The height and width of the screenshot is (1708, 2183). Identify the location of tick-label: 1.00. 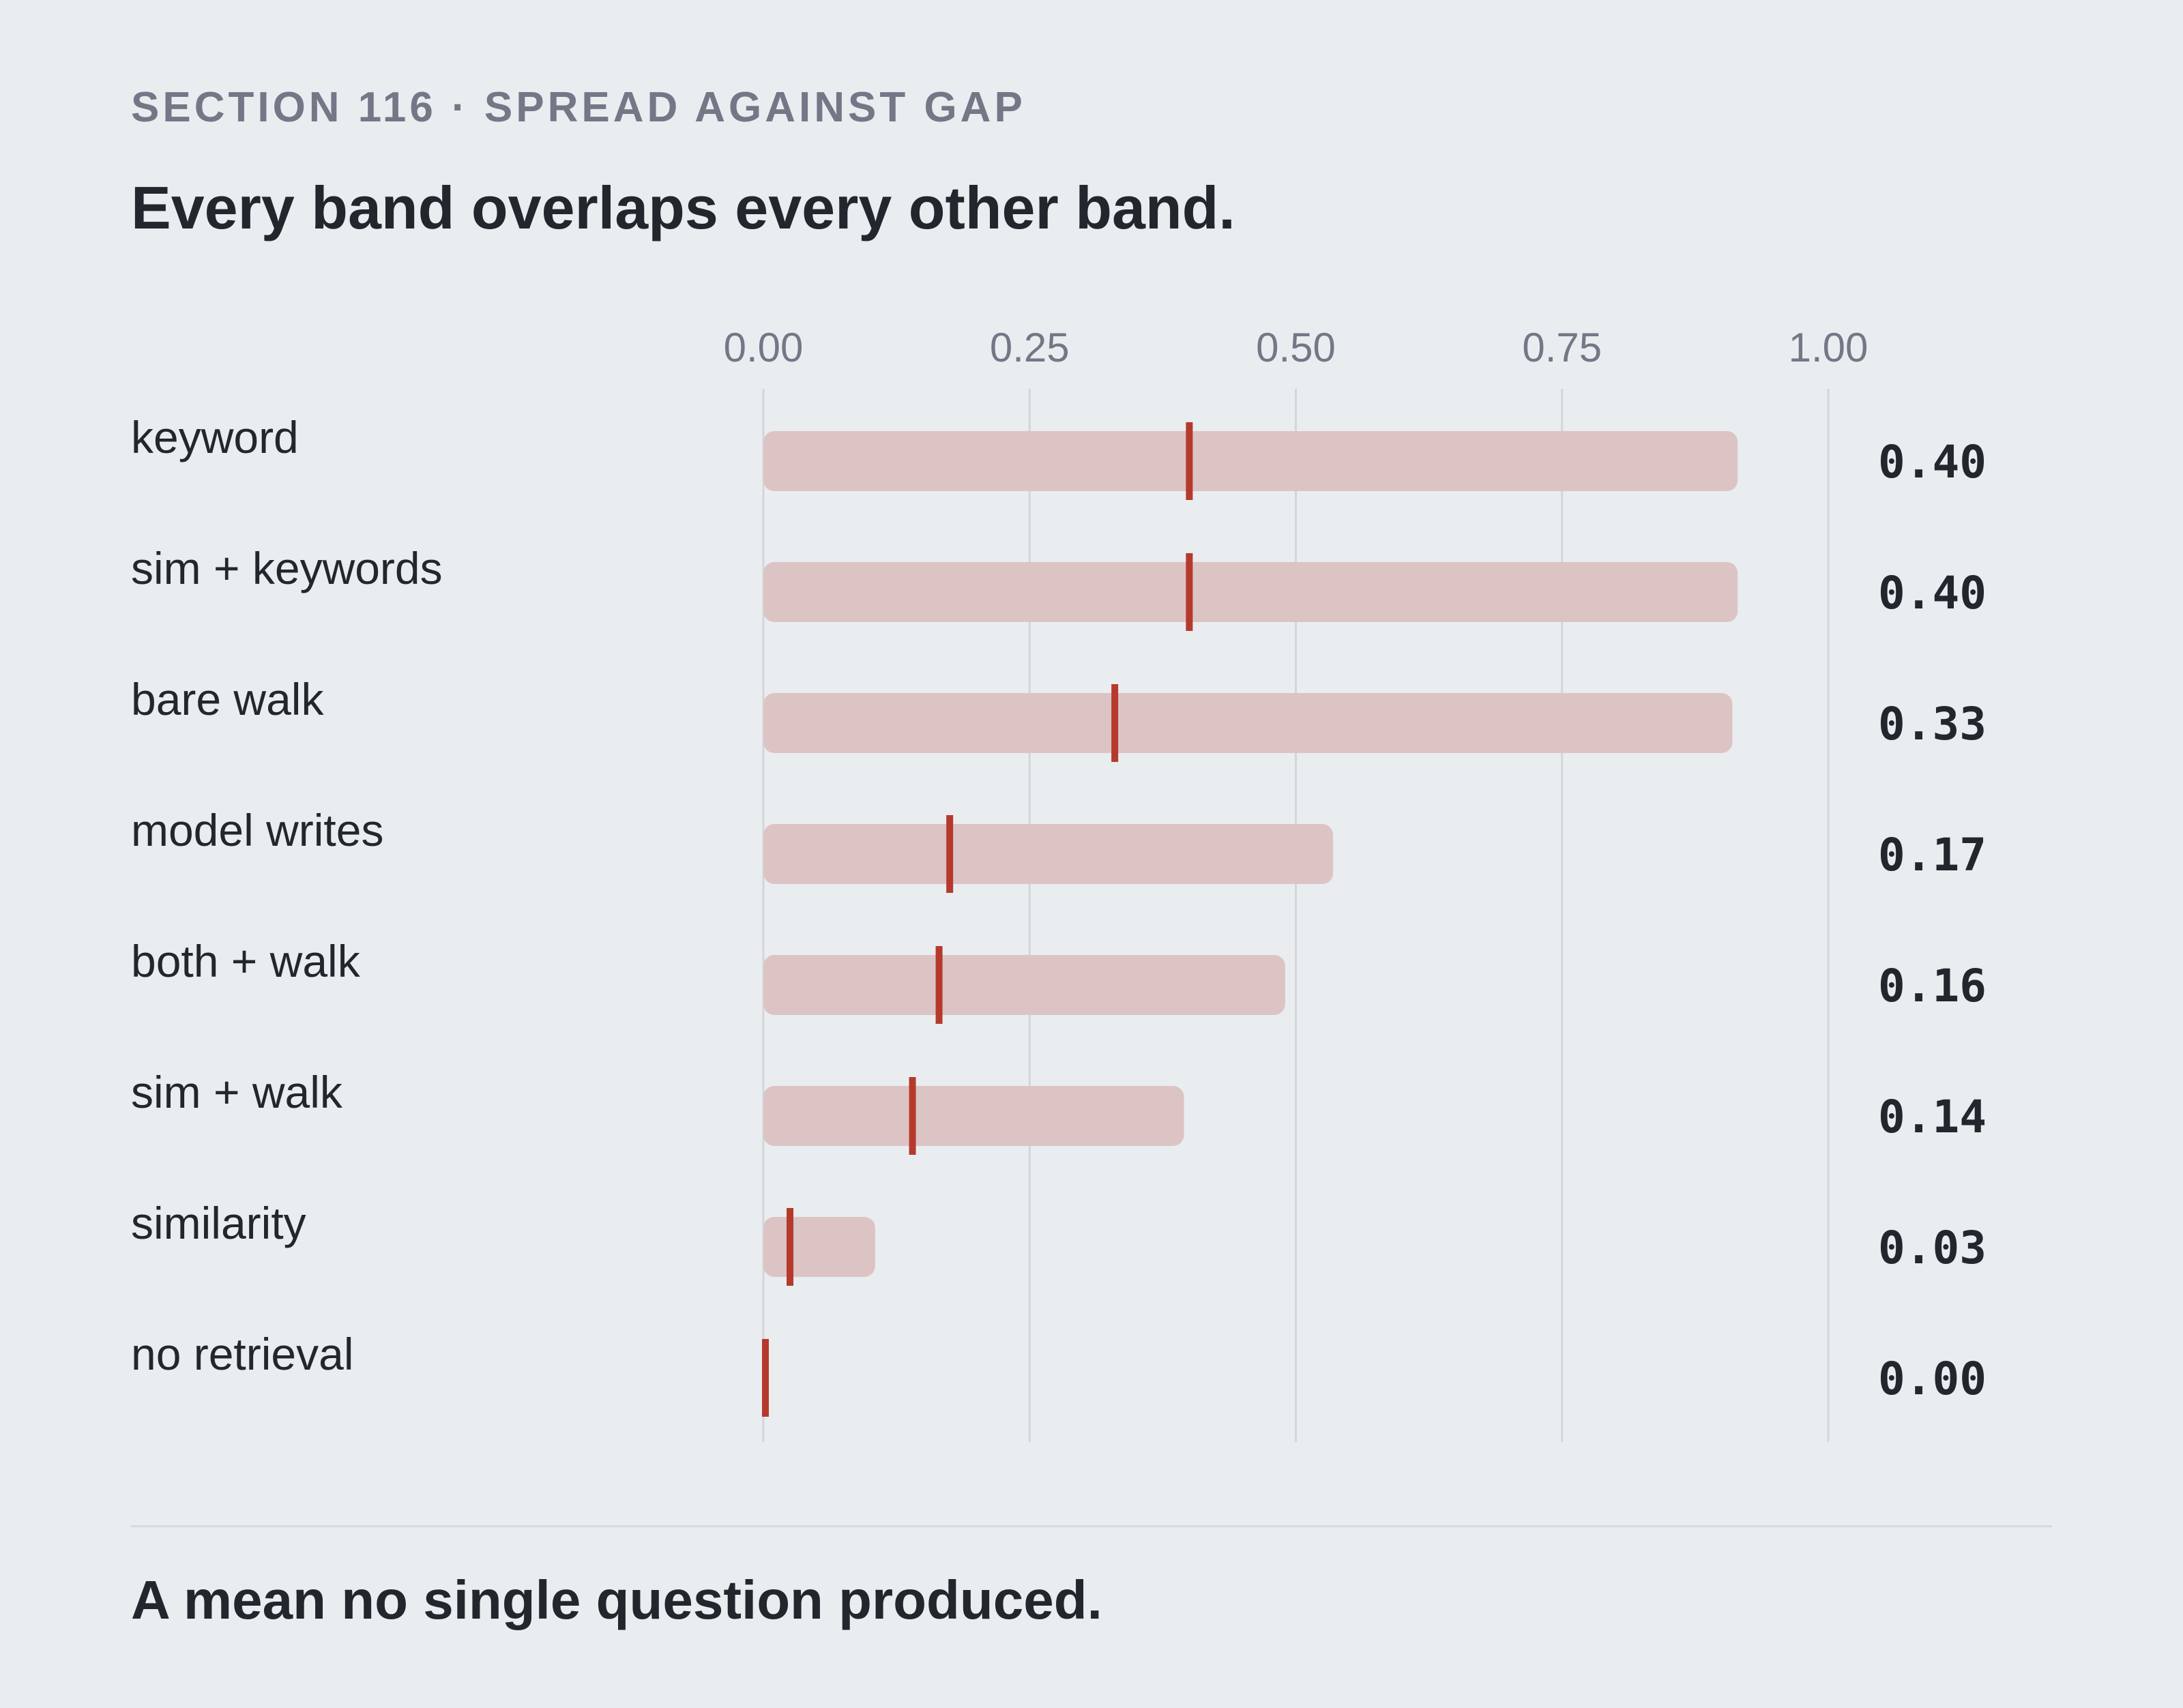
(1829, 348).